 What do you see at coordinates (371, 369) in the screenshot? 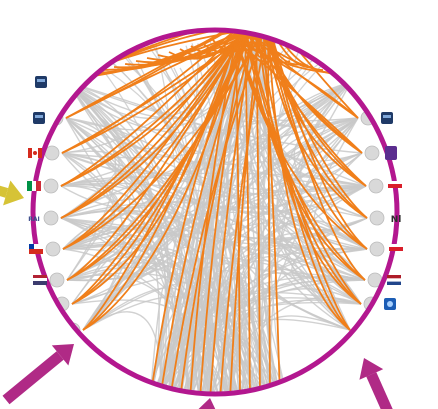
I see `magenta-arrow-right-head` at bounding box center [371, 369].